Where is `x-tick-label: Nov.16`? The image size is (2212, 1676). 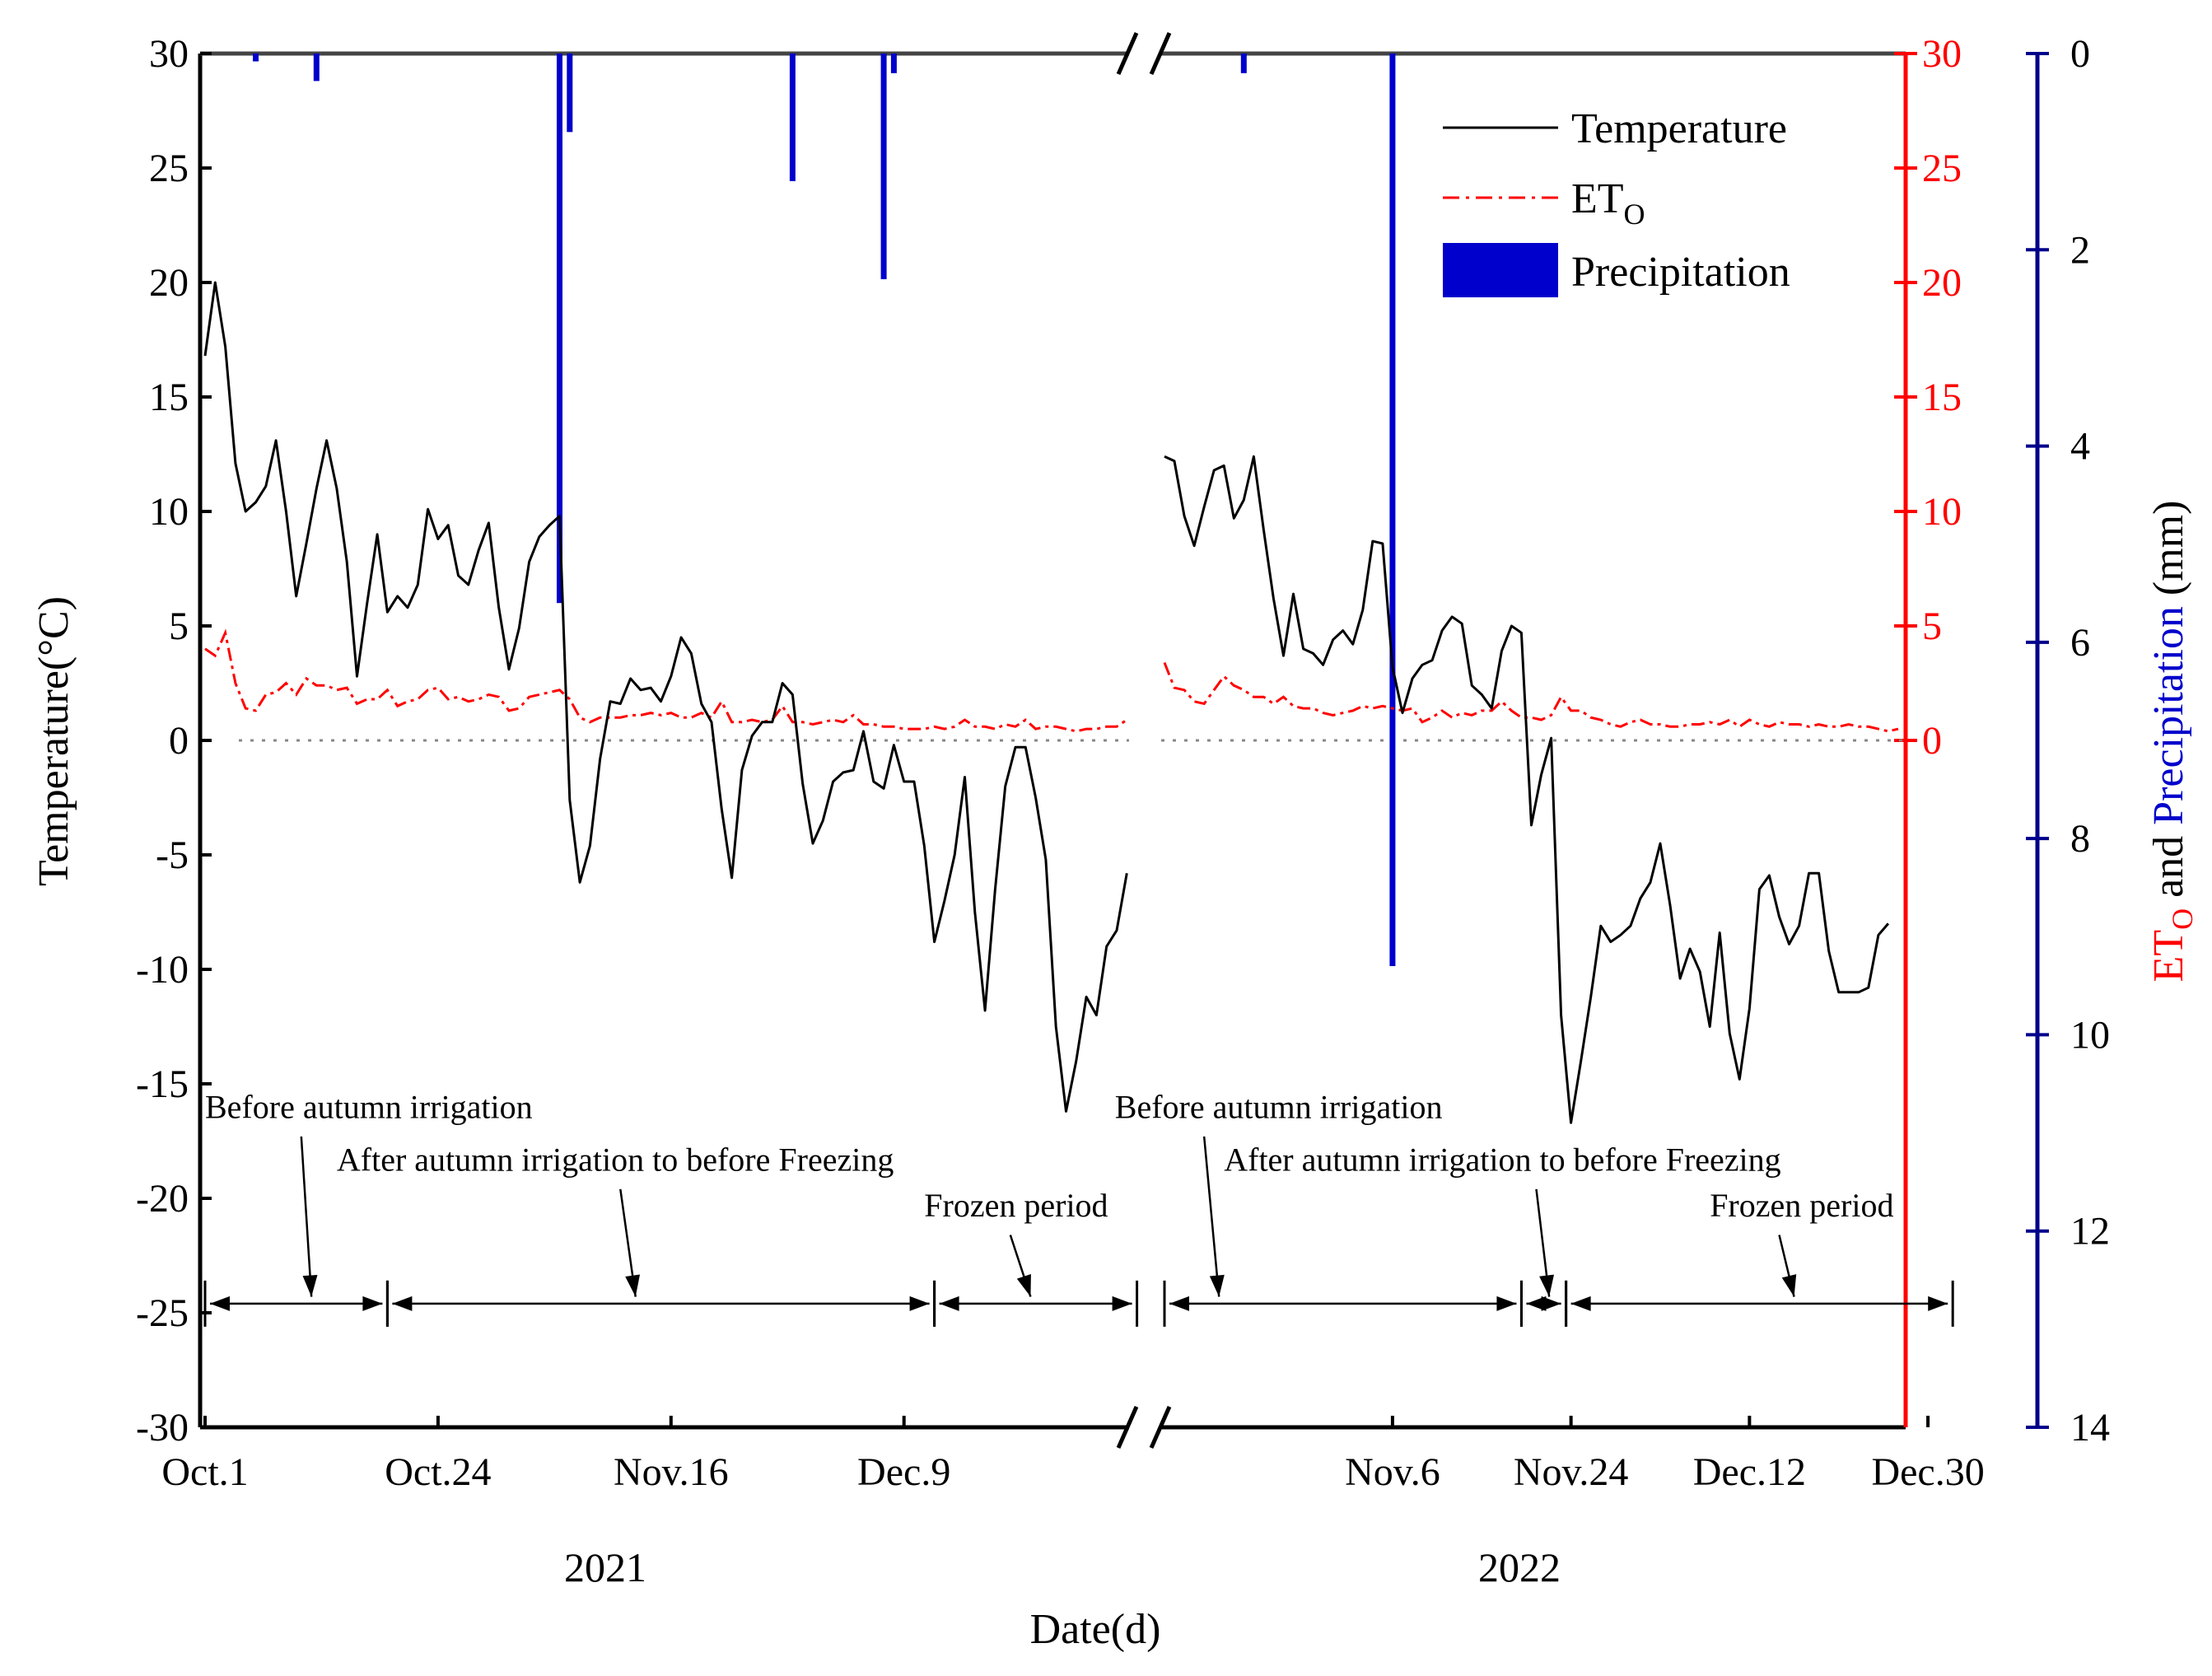
x-tick-label: Nov.16 is located at coordinates (671, 1472).